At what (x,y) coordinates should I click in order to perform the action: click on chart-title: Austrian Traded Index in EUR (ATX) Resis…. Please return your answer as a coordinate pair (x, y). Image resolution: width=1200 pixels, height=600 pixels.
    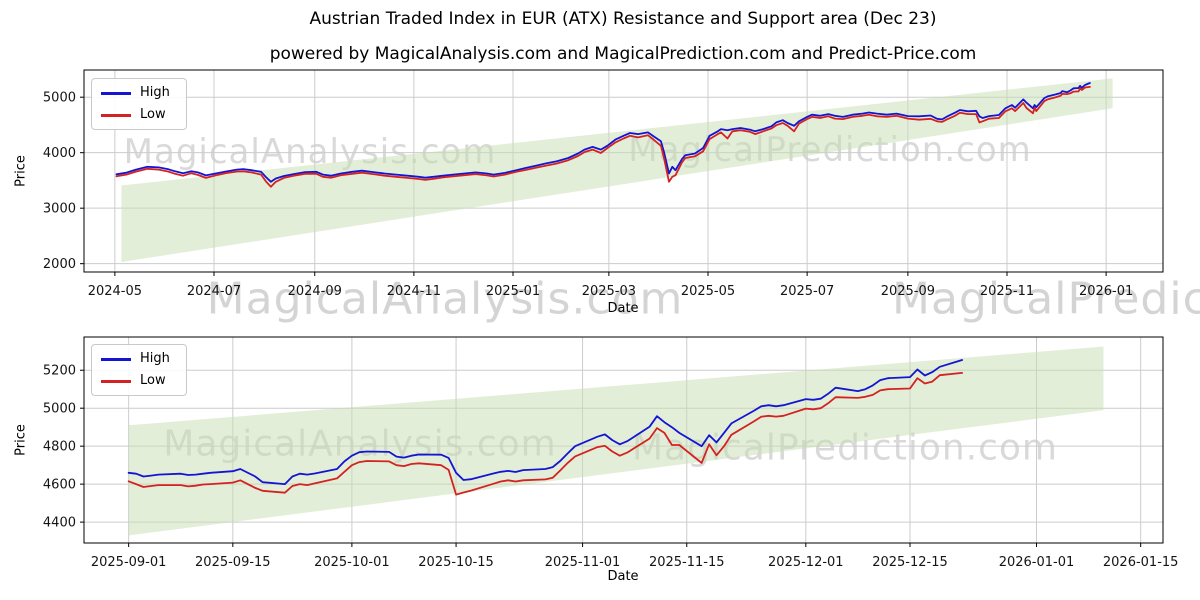
    Looking at the image, I should click on (623, 19).